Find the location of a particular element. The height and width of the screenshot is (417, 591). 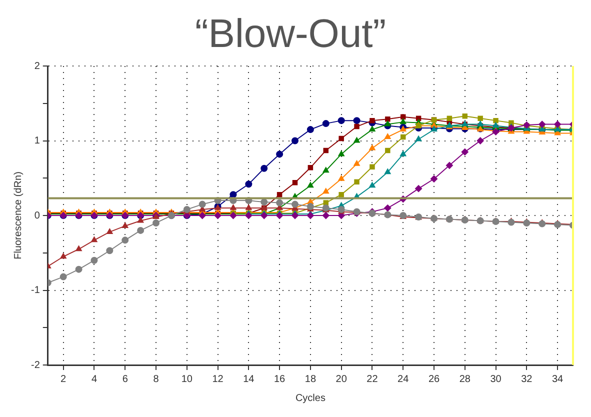

x-tick-label: 16 is located at coordinates (280, 379).